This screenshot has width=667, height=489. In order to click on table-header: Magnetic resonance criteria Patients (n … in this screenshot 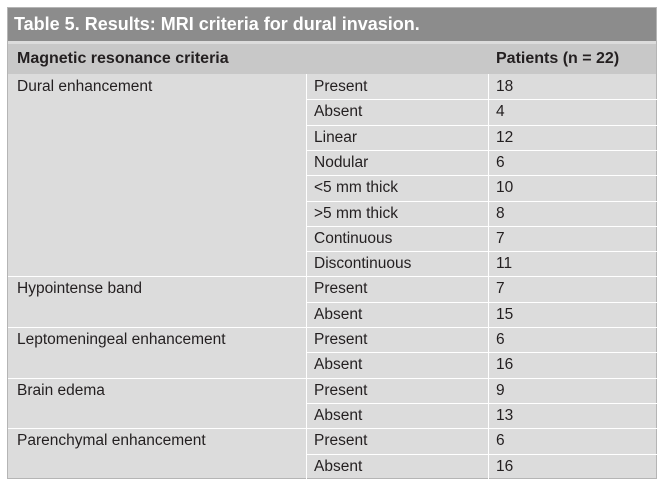, I will do `click(332, 59)`.